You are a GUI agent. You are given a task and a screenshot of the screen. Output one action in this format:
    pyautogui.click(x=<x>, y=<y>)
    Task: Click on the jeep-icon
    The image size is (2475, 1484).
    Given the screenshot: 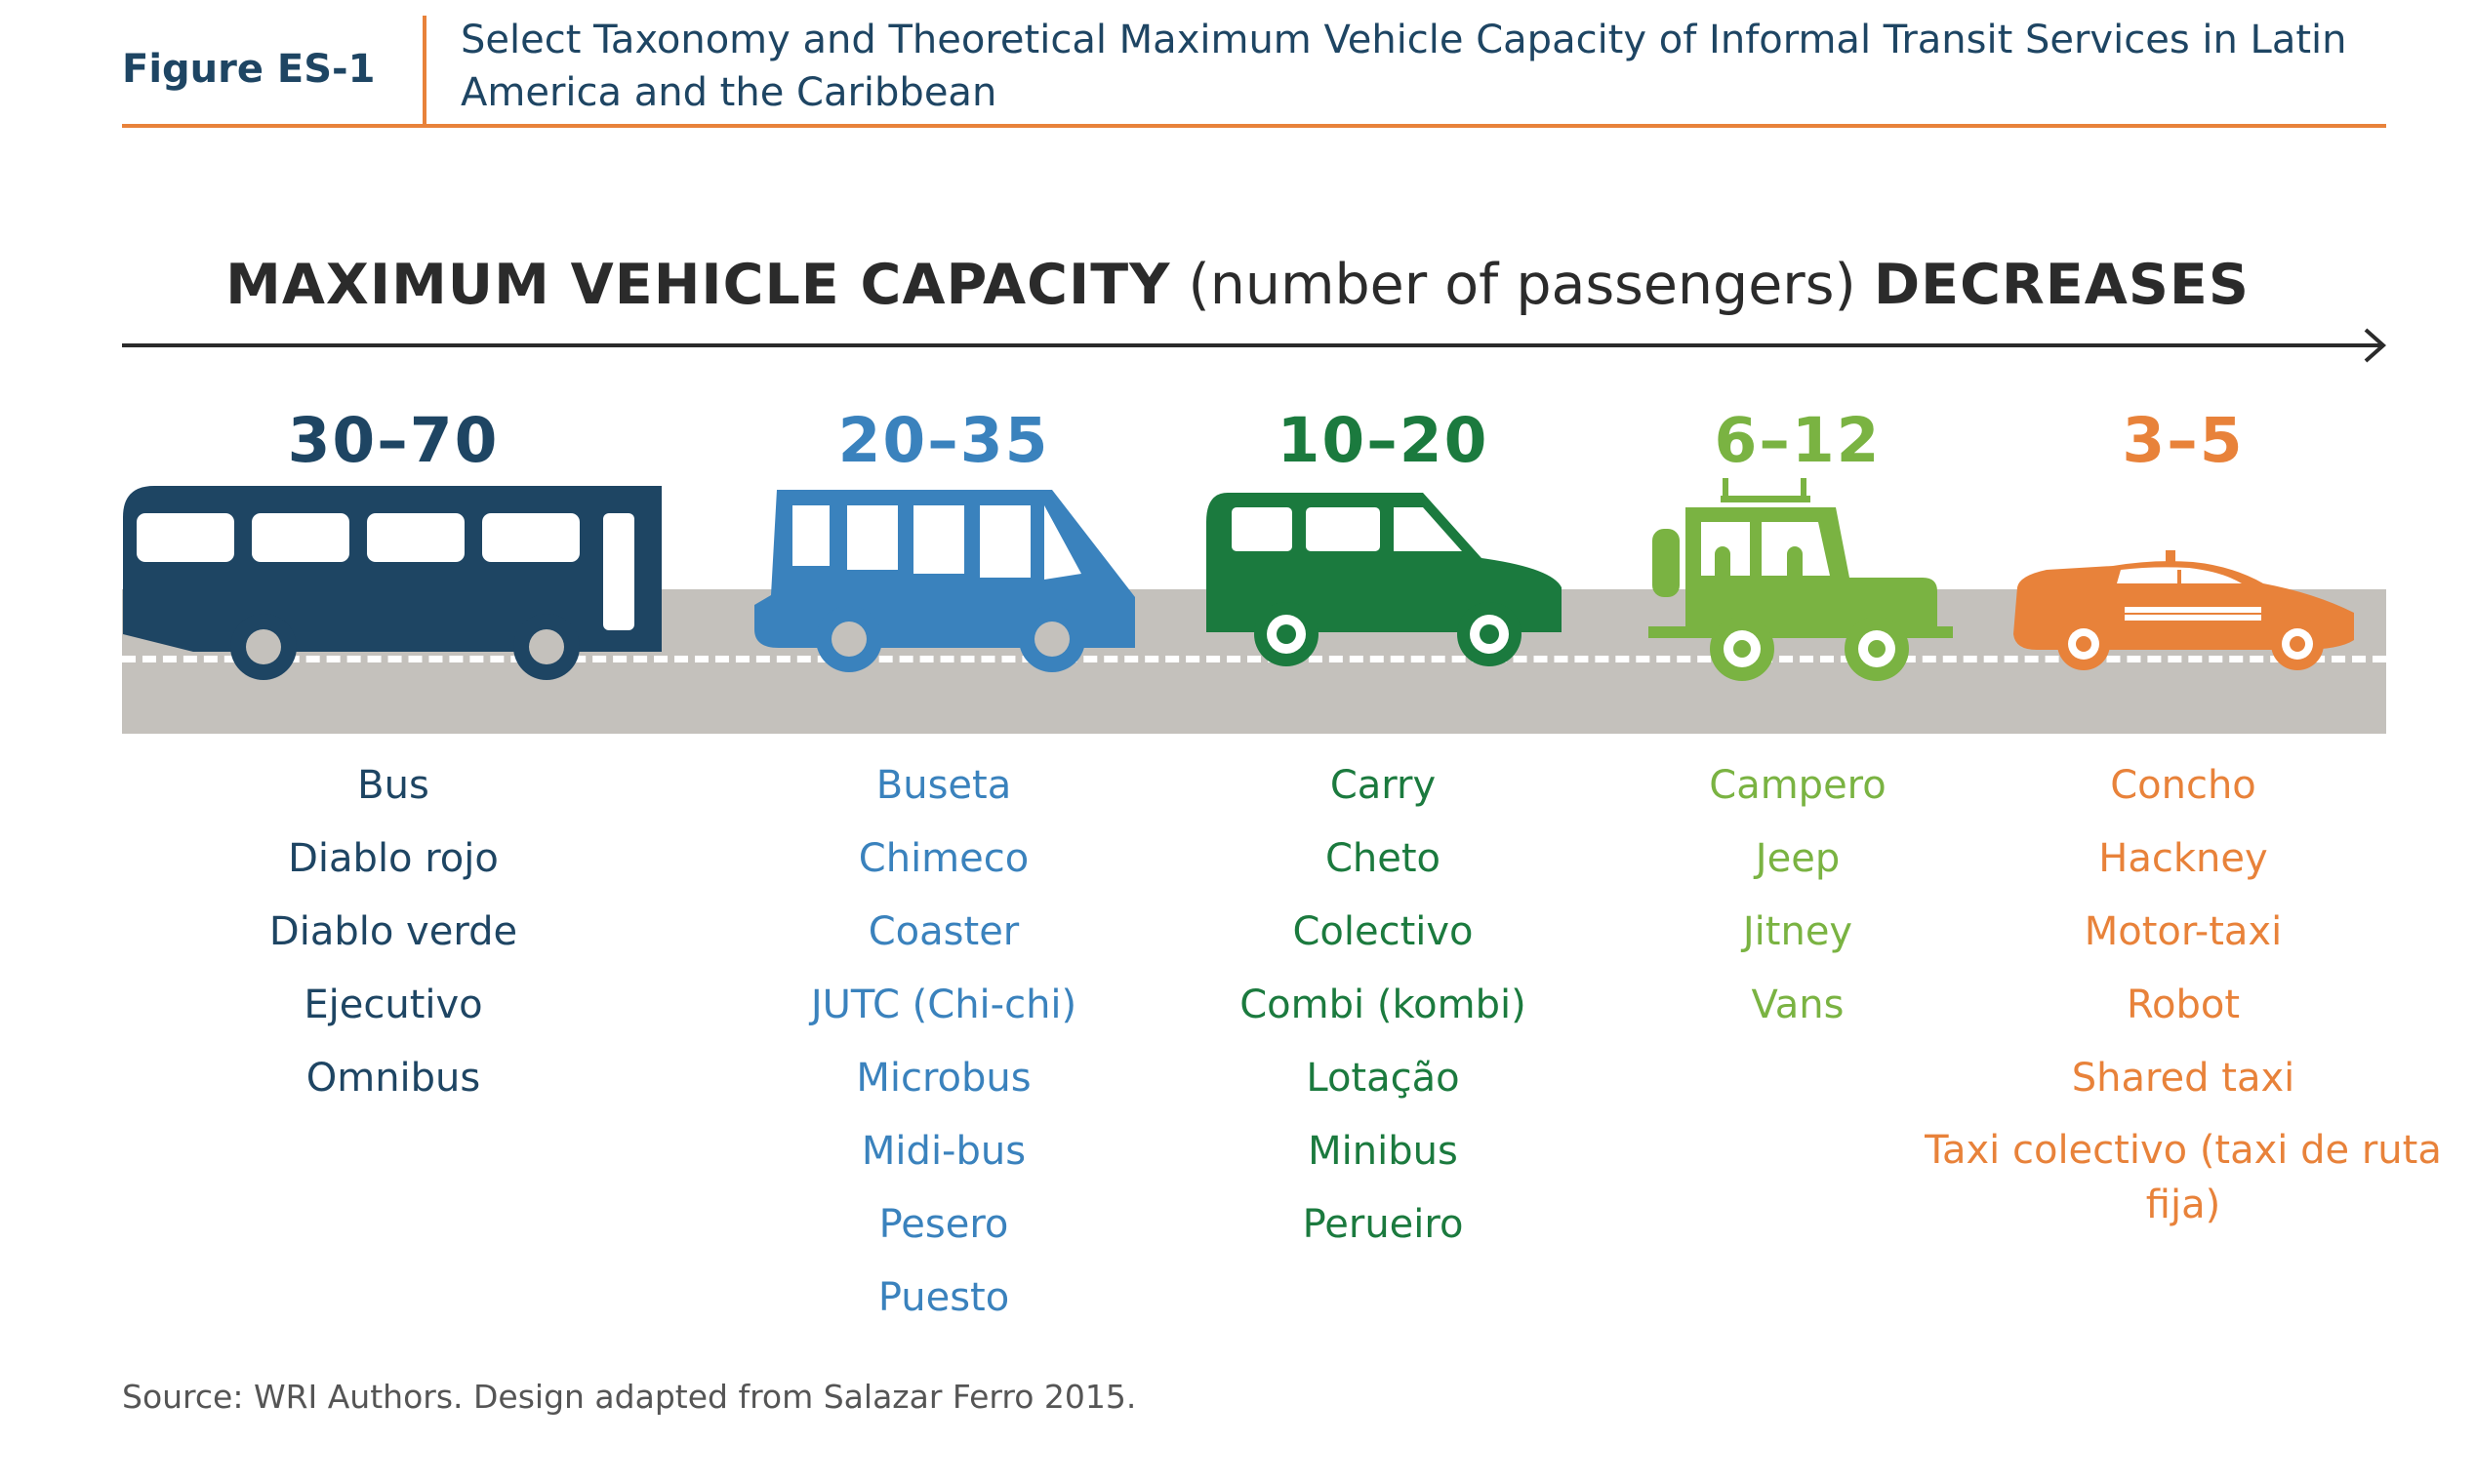 What is the action you would take?
    pyautogui.click(x=1800, y=579)
    